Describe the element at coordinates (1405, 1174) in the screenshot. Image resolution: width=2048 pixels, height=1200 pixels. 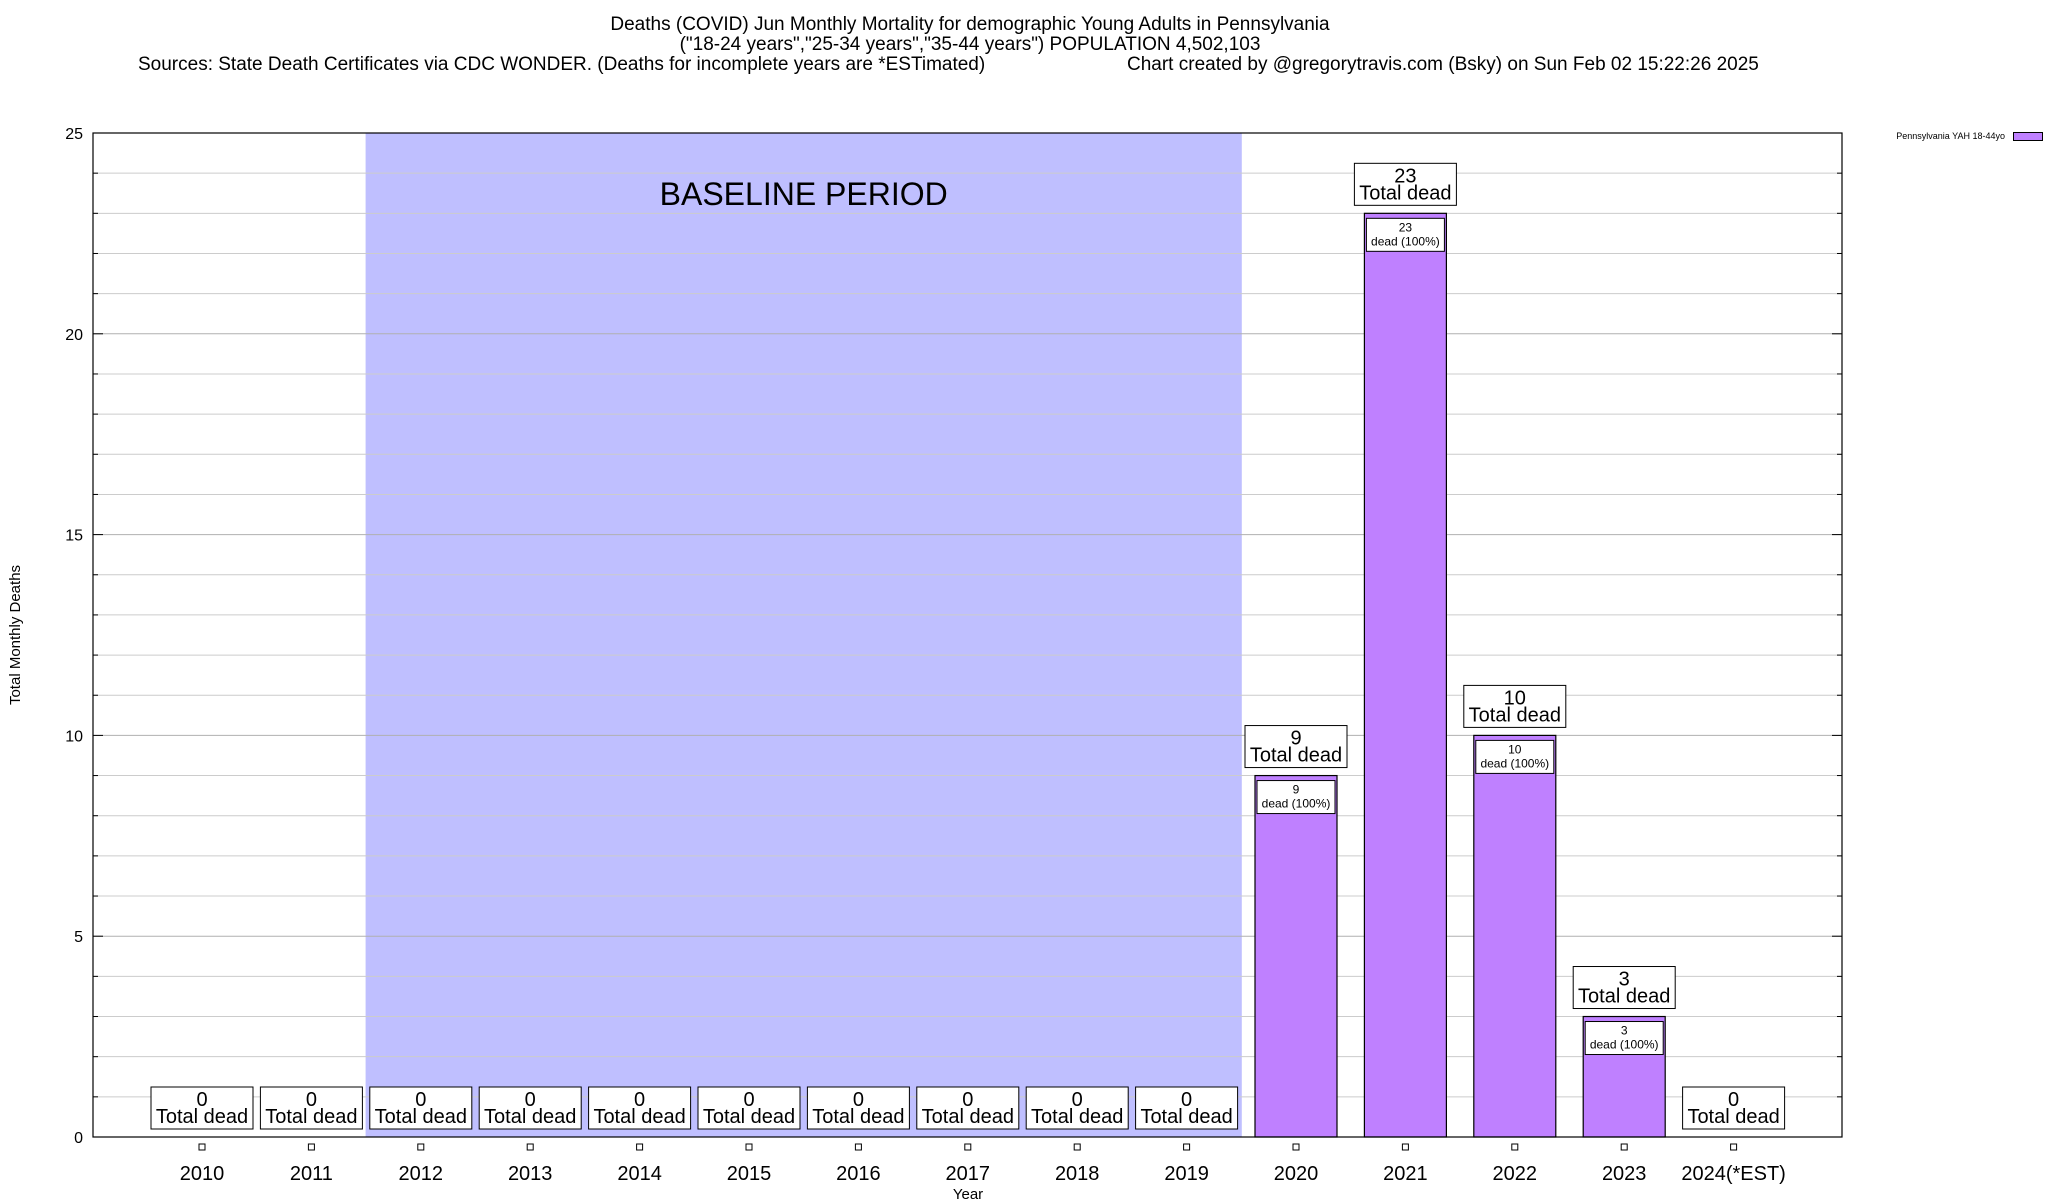
I see `x-tick-label: 2021` at that location.